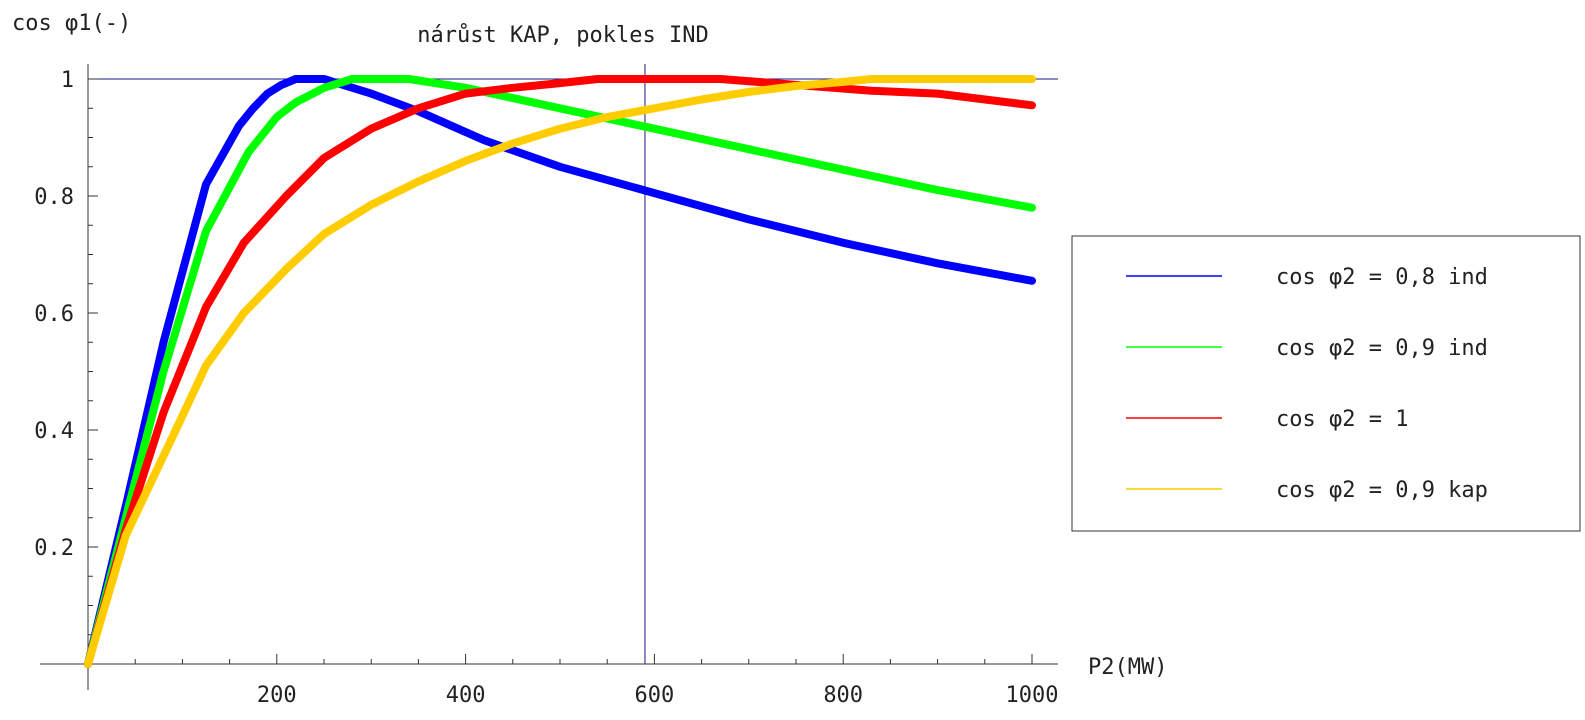 This screenshot has height=720, width=1585. What do you see at coordinates (1382, 277) in the screenshot?
I see `legend-label-1: cos φ2 = 0,8 ind` at bounding box center [1382, 277].